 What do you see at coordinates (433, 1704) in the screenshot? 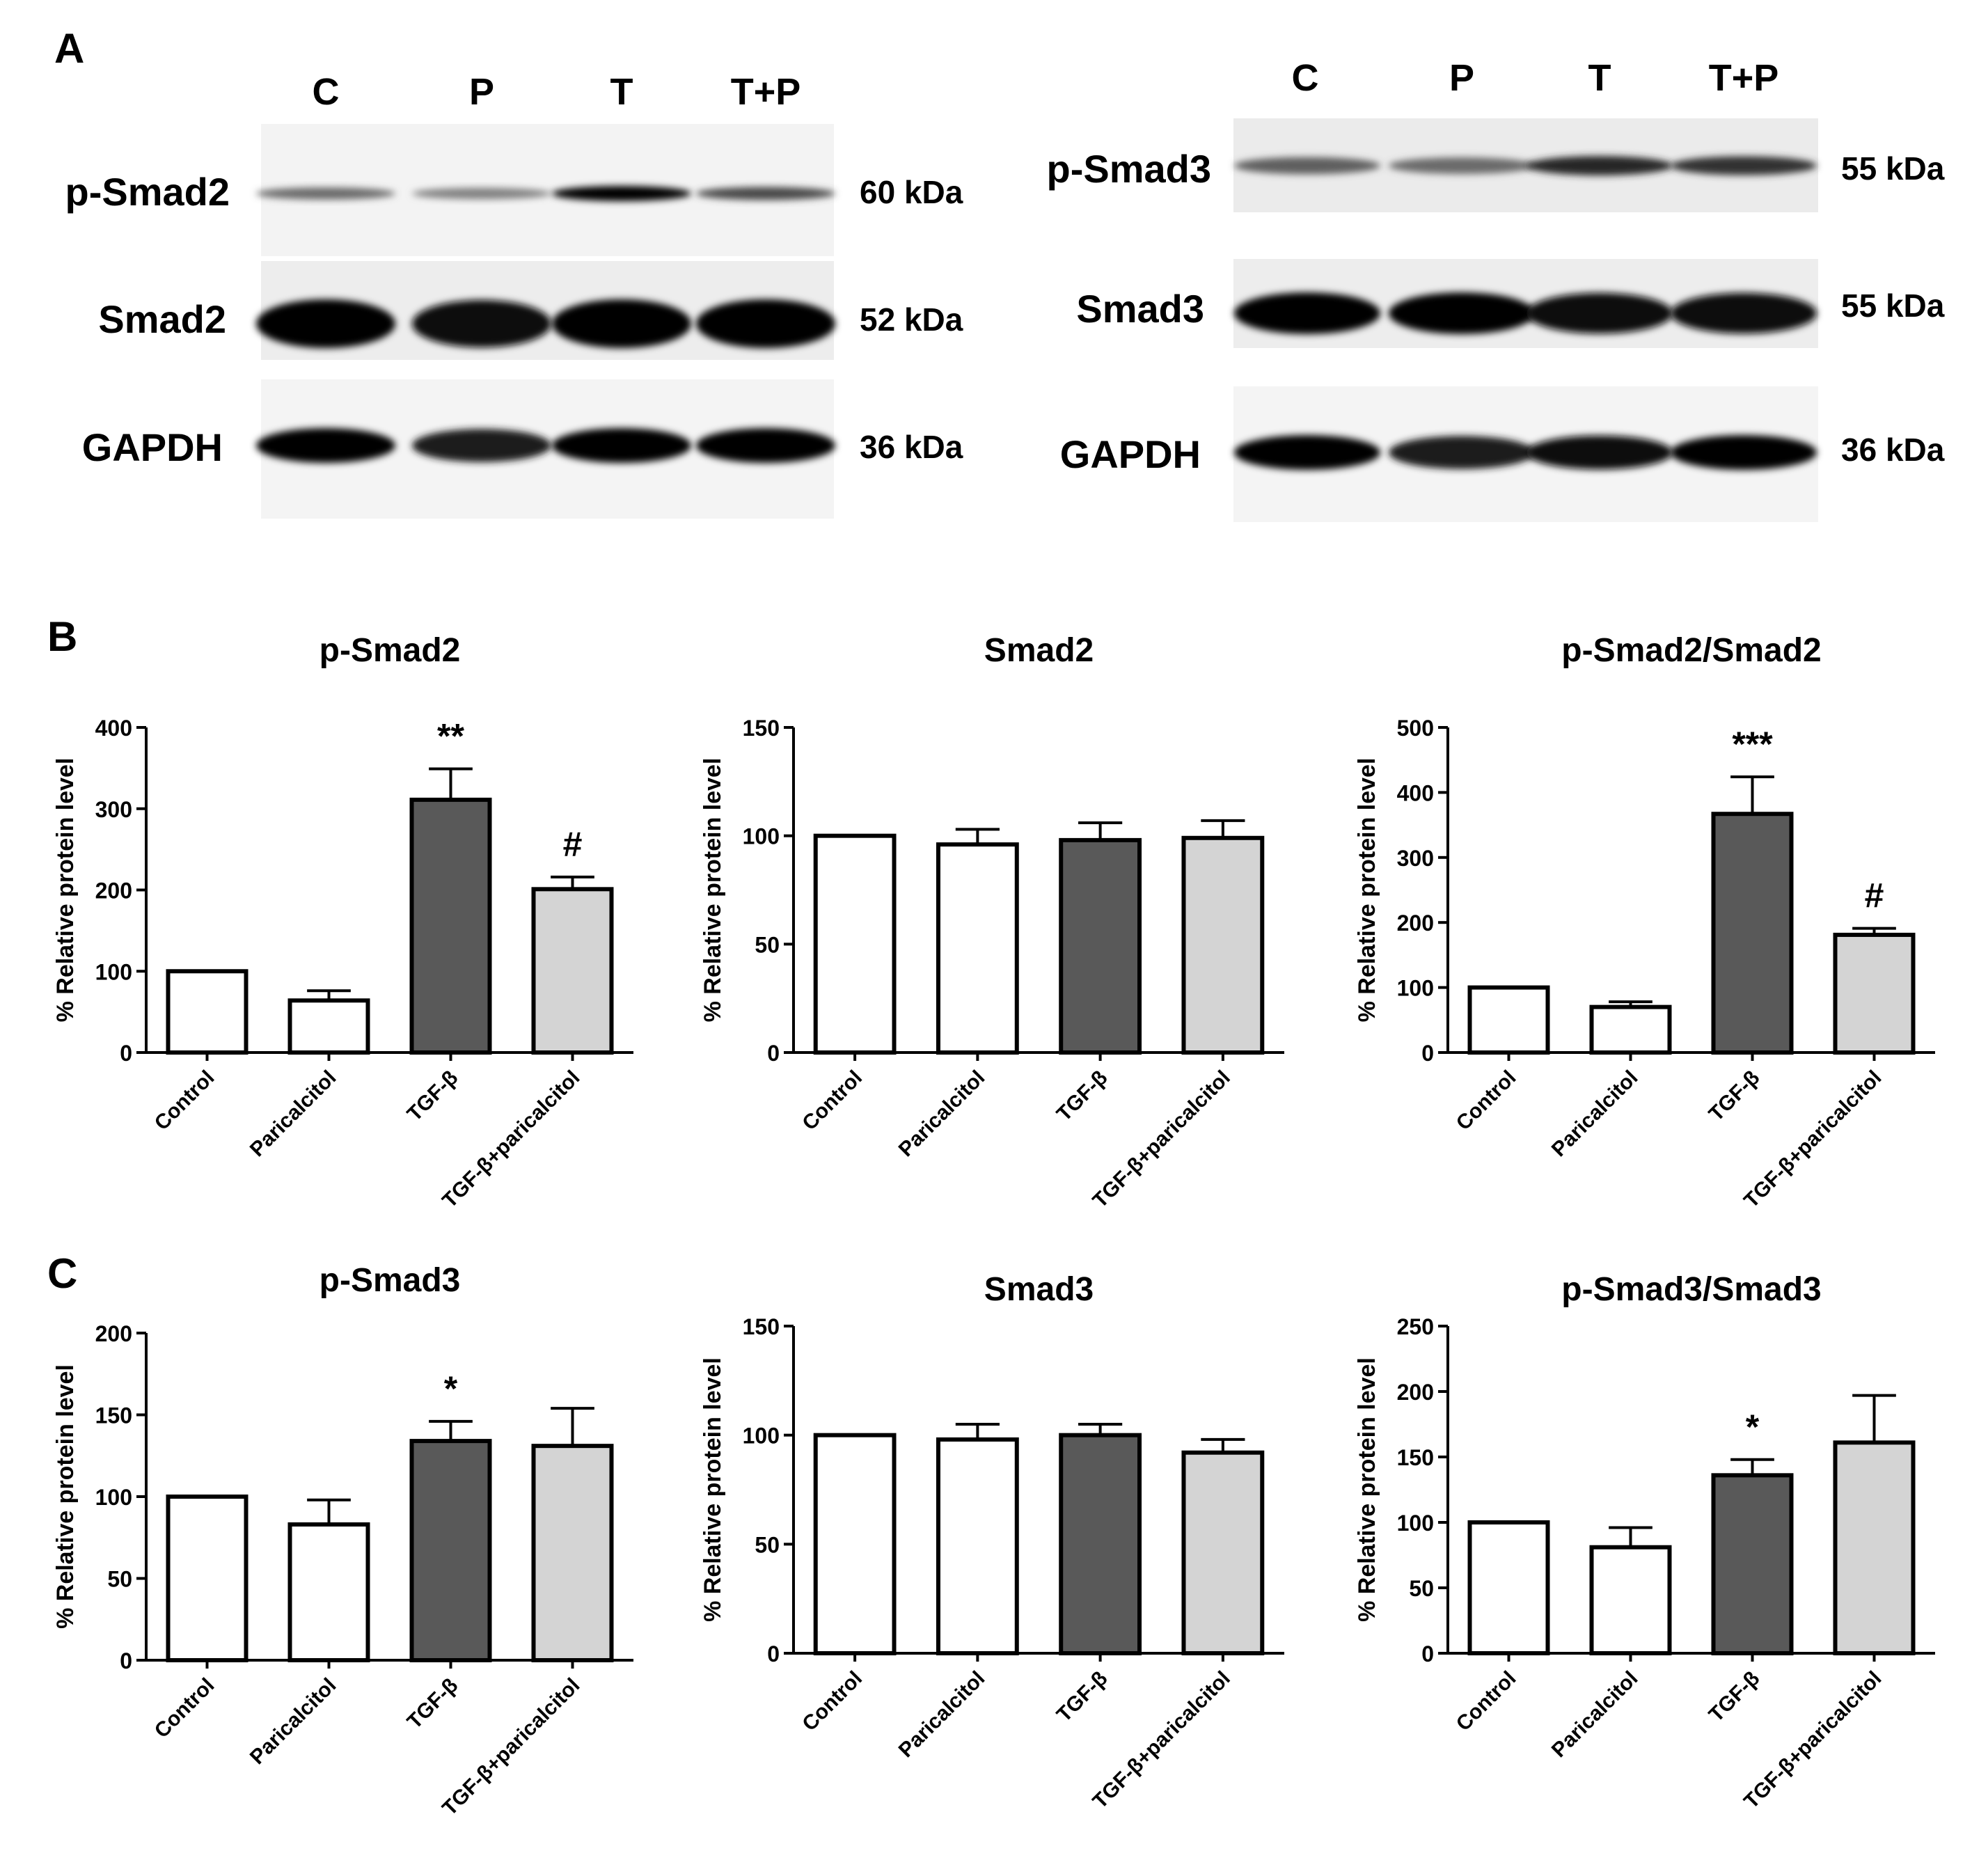
I see `chart-3-category-2: TGF-β` at bounding box center [433, 1704].